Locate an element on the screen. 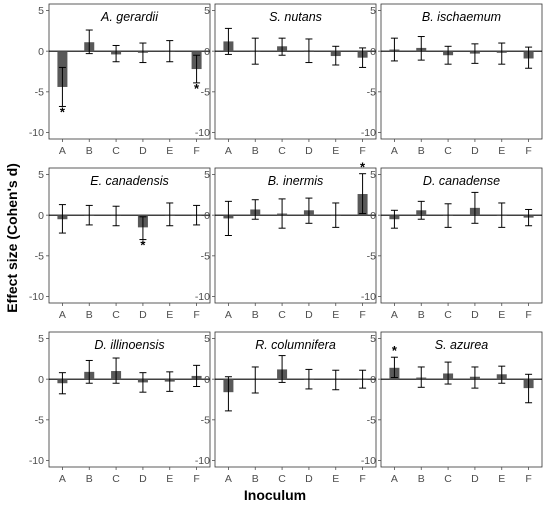 The height and width of the screenshot is (505, 550). panel-title: D. illinoensis is located at coordinates (129, 345).